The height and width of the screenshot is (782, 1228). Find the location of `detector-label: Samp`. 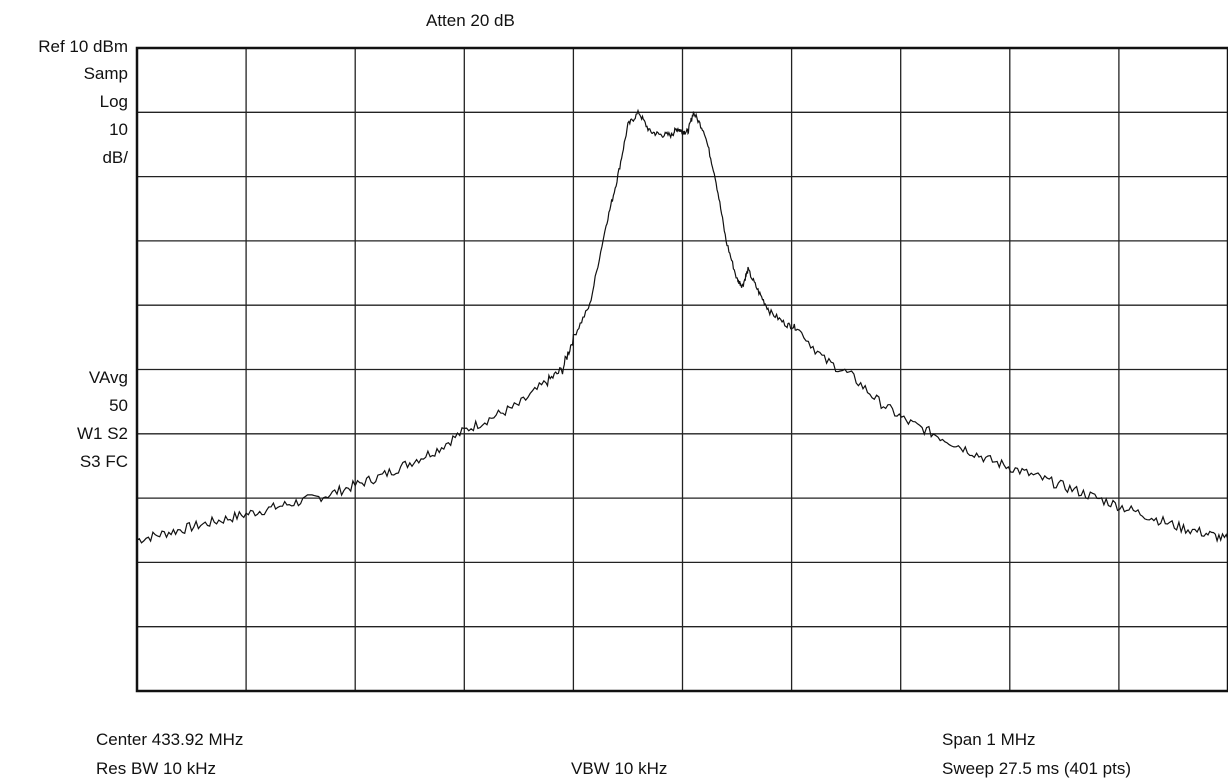

detector-label: Samp is located at coordinates (105, 73).